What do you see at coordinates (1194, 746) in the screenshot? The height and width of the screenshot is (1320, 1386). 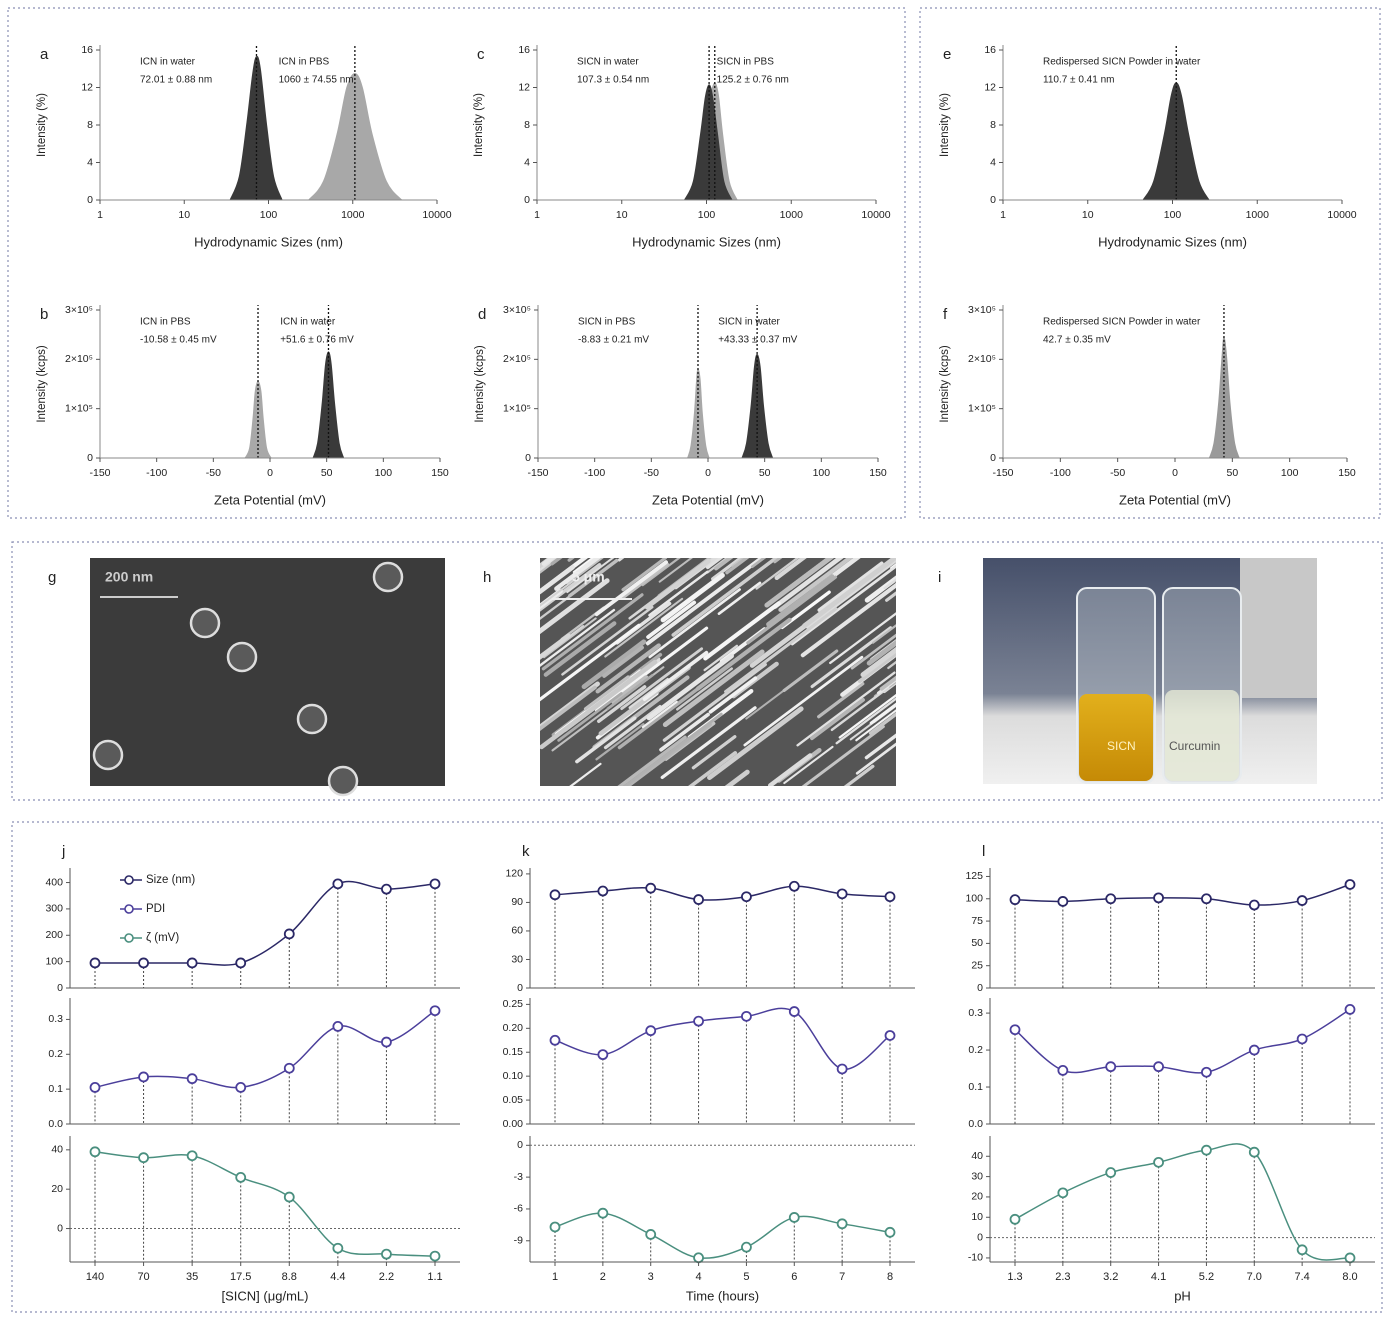 I see `vial-label: Curcumin` at bounding box center [1194, 746].